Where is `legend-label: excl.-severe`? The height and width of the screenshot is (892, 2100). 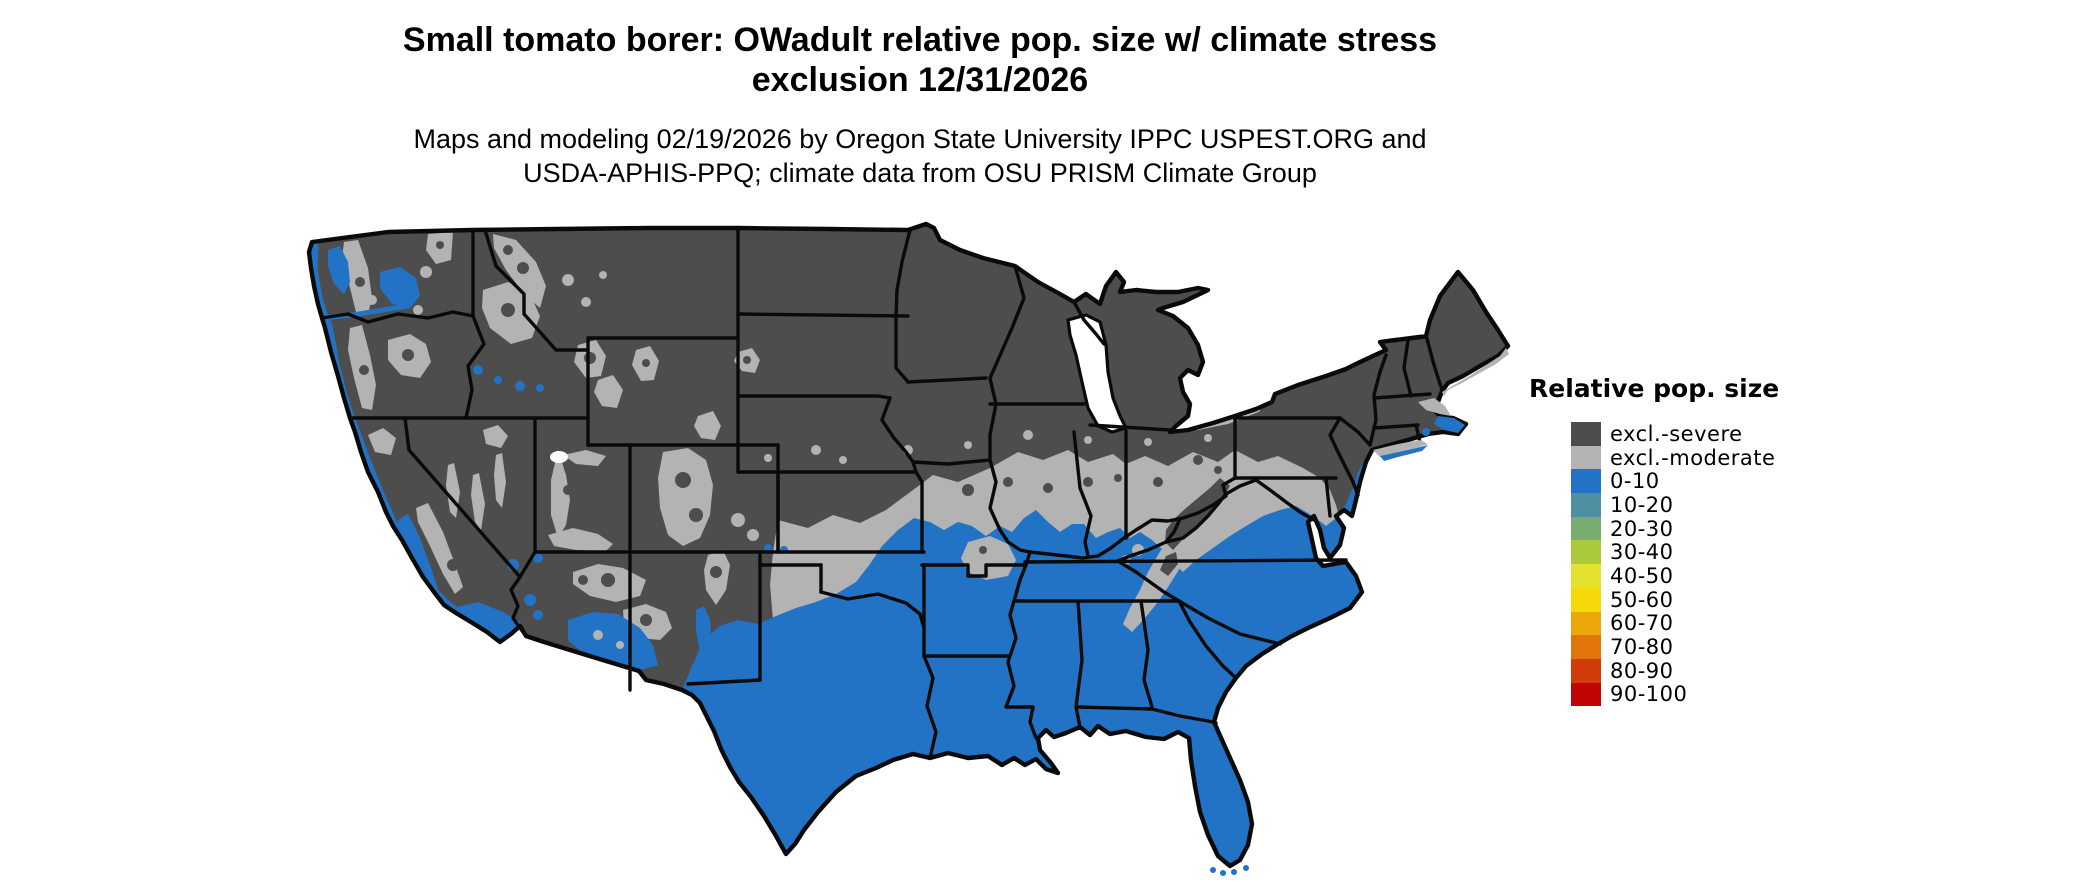
legend-label: excl.-severe is located at coordinates (1676, 433).